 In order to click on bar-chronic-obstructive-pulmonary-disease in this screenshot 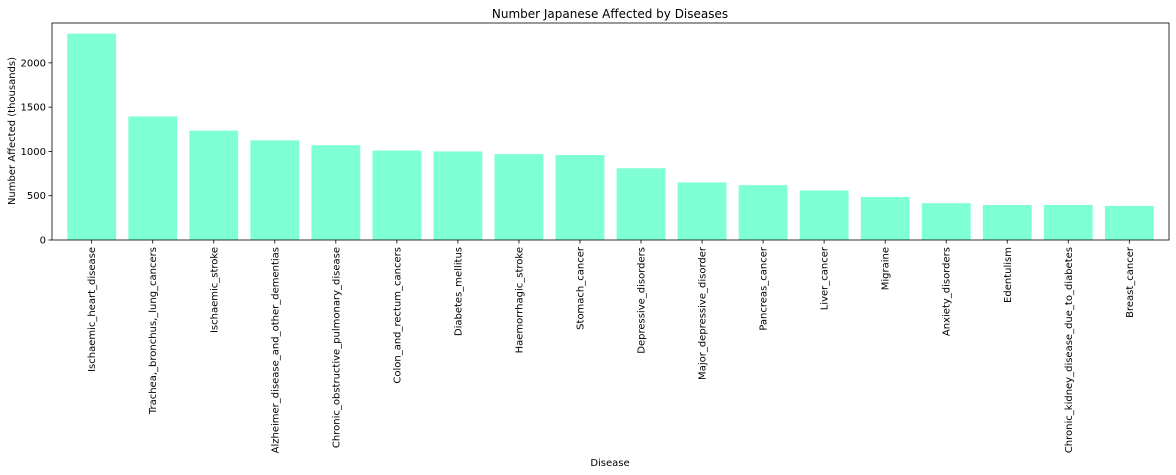, I will do `click(336, 192)`.